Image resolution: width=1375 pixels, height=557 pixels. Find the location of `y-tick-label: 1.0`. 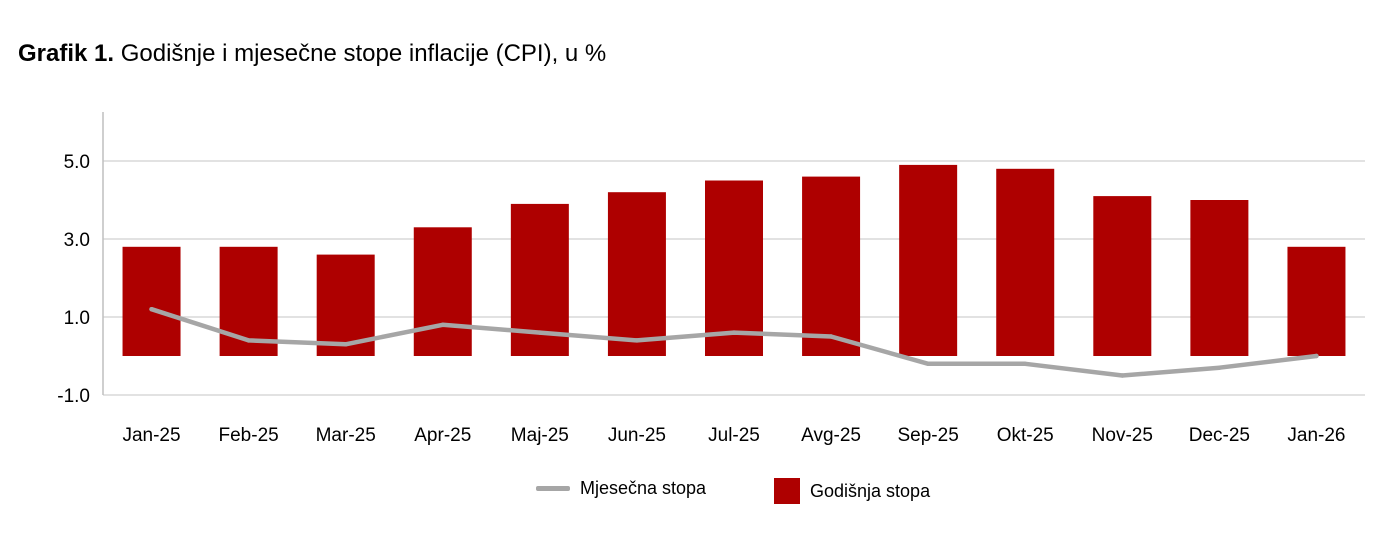

y-tick-label: 1.0 is located at coordinates (77, 318).